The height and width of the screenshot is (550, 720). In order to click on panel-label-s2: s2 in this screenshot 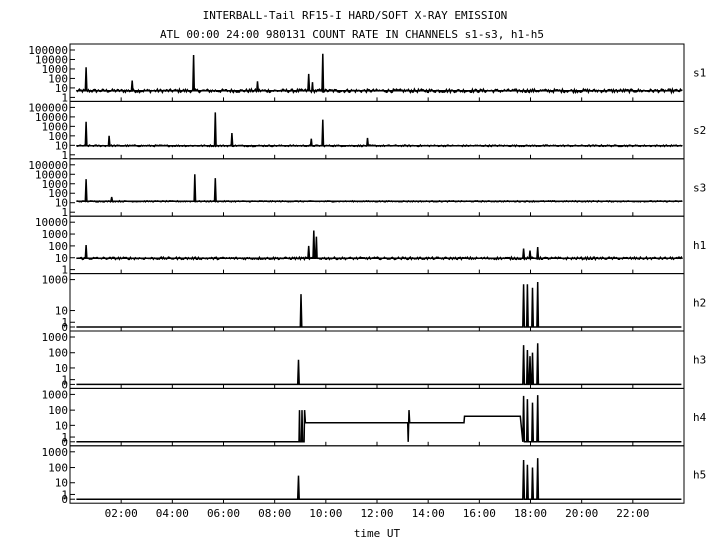, I will do `click(699, 130)`.